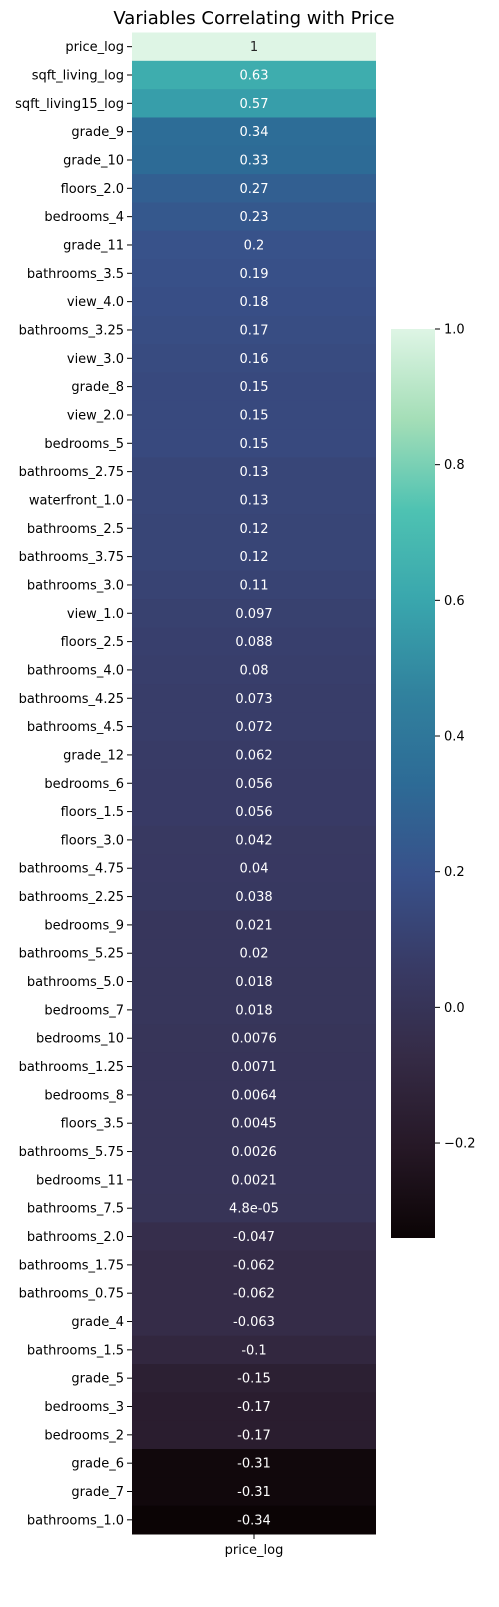 The height and width of the screenshot is (1607, 499). I want to click on row-tick-label: bathrooms_4.25, so click(71, 699).